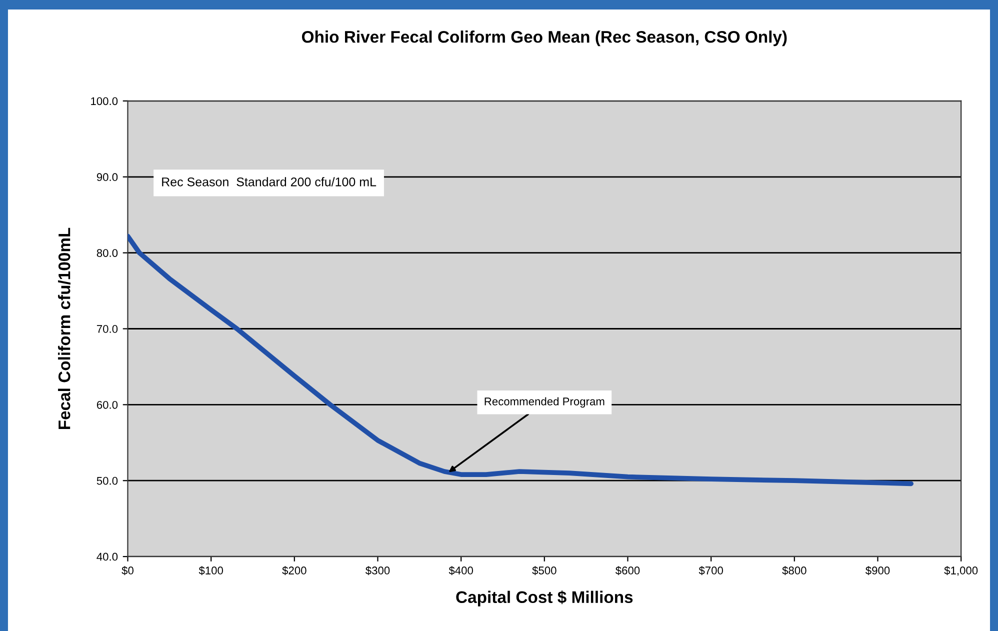 The height and width of the screenshot is (631, 998). I want to click on x-tick-label: $100, so click(211, 571).